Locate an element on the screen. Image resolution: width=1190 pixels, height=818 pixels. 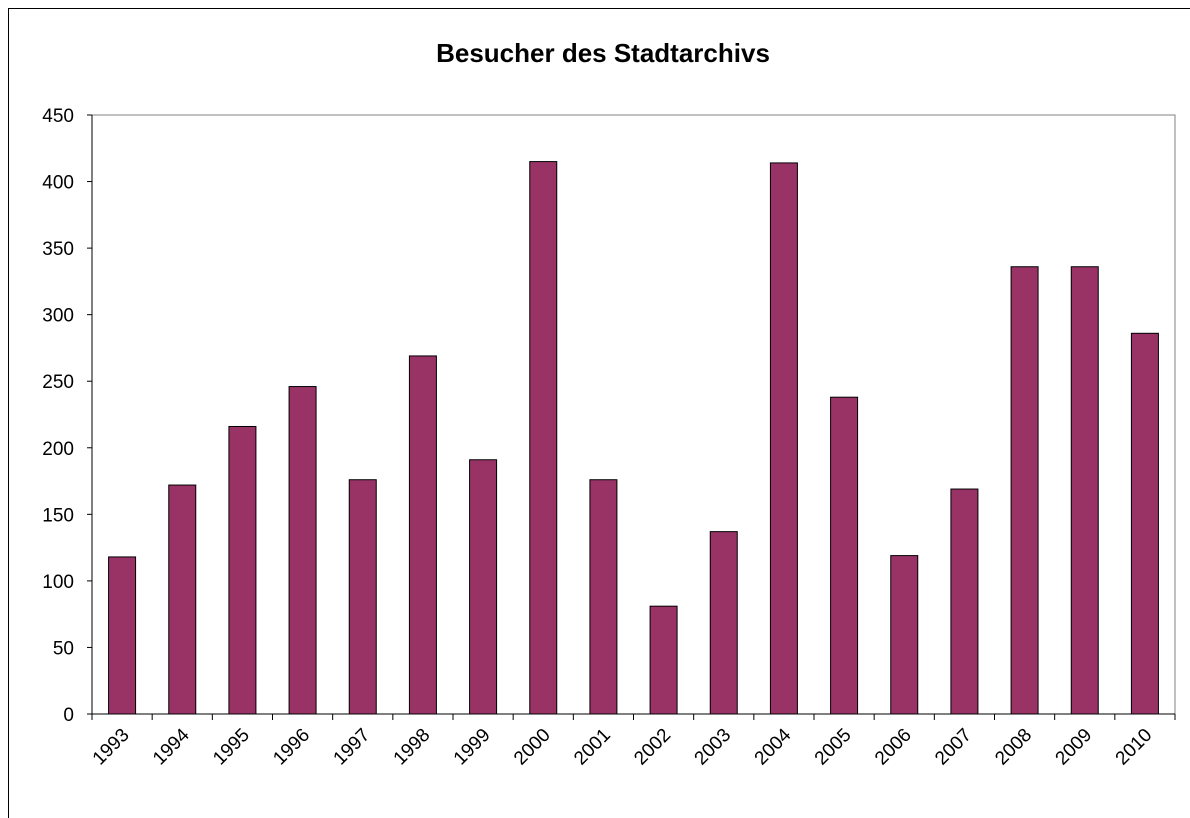
y-tick-label: 200 is located at coordinates (58, 449).